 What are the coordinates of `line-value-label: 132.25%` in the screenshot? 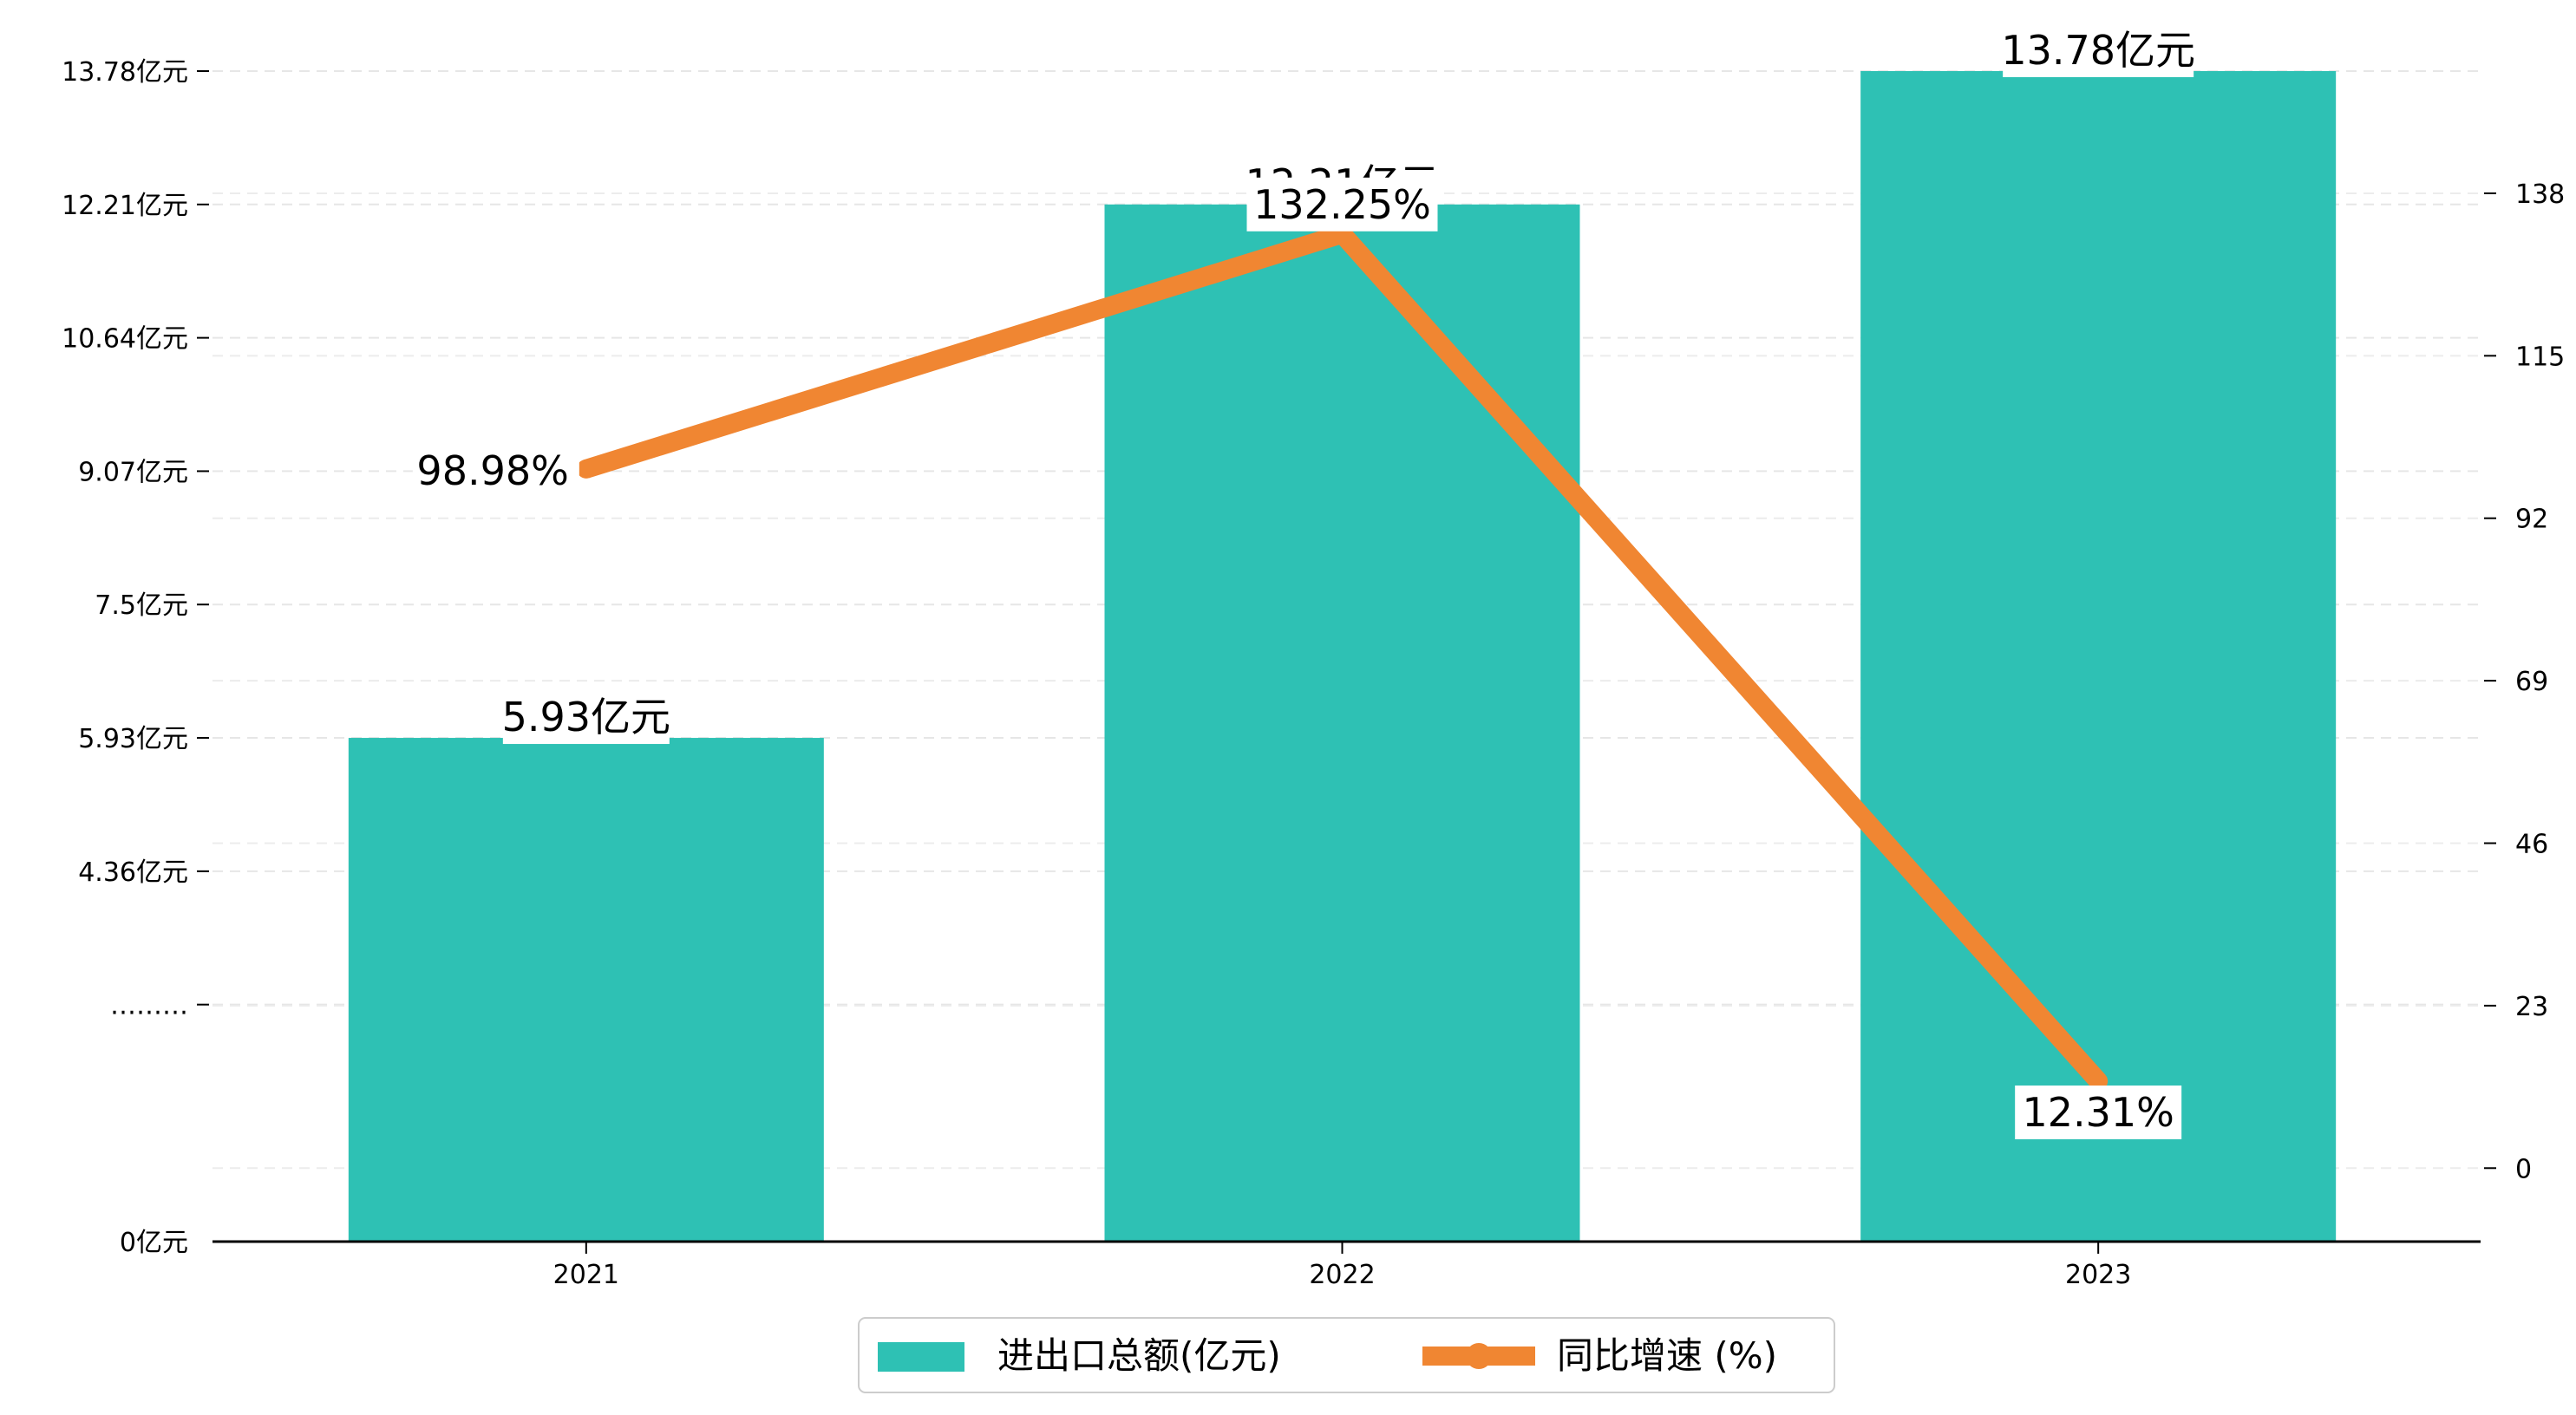 It's located at (1342, 204).